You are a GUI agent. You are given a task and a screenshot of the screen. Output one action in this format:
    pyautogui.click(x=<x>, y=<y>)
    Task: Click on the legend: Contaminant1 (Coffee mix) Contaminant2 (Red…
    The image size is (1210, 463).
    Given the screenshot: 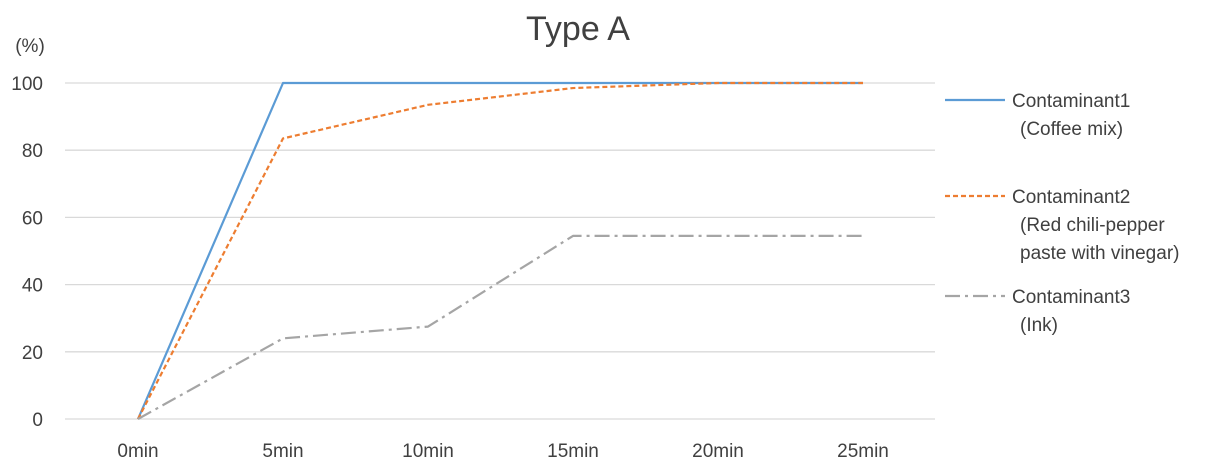 What is the action you would take?
    pyautogui.click(x=1062, y=213)
    